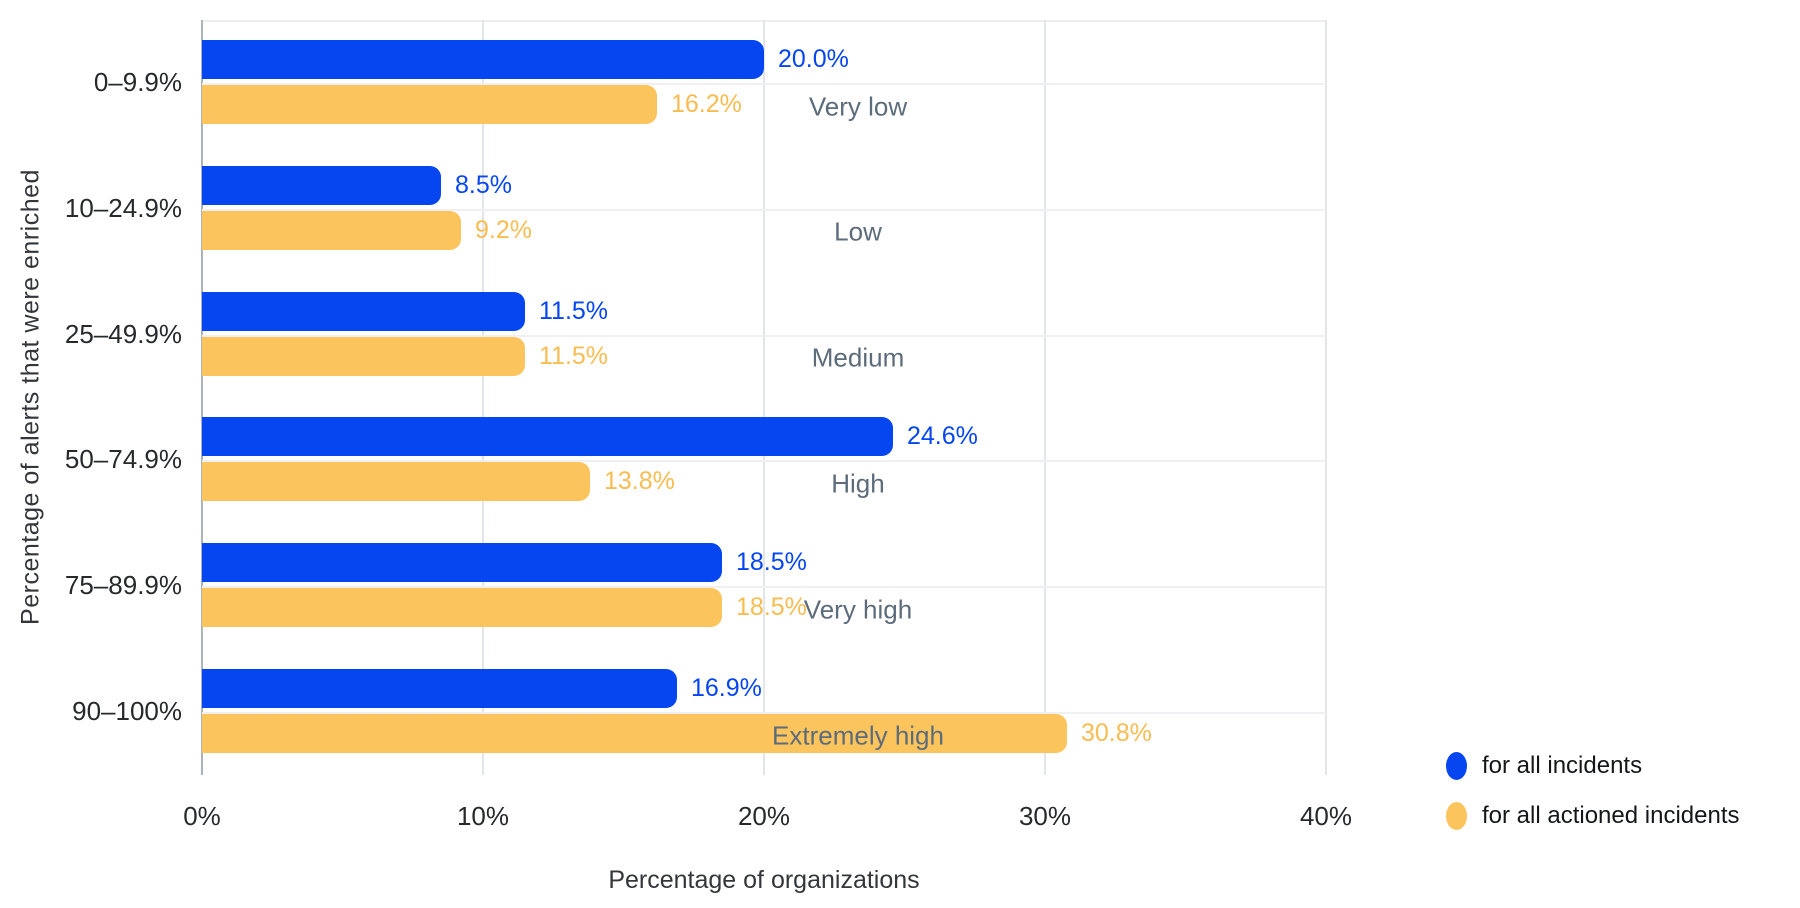 This screenshot has height=908, width=1800. I want to click on category-label-90–100%: 90–100%, so click(127, 711).